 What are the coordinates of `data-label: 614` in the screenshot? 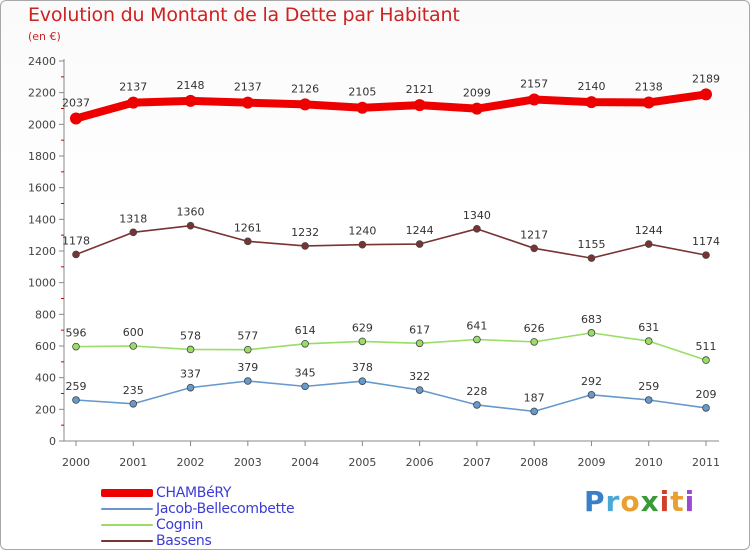 It's located at (305, 330).